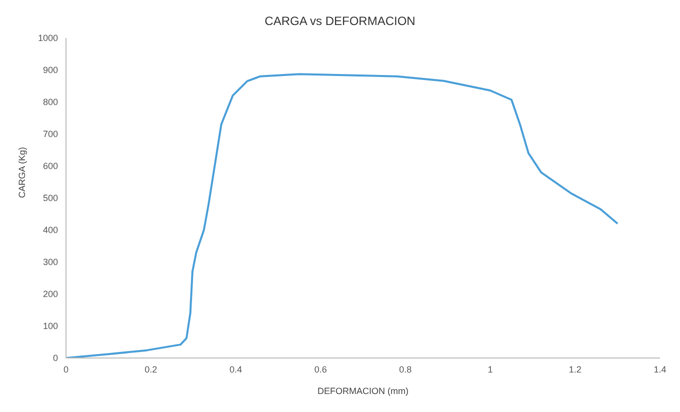  What do you see at coordinates (235, 369) in the screenshot?
I see `x-tick-label: 0.4` at bounding box center [235, 369].